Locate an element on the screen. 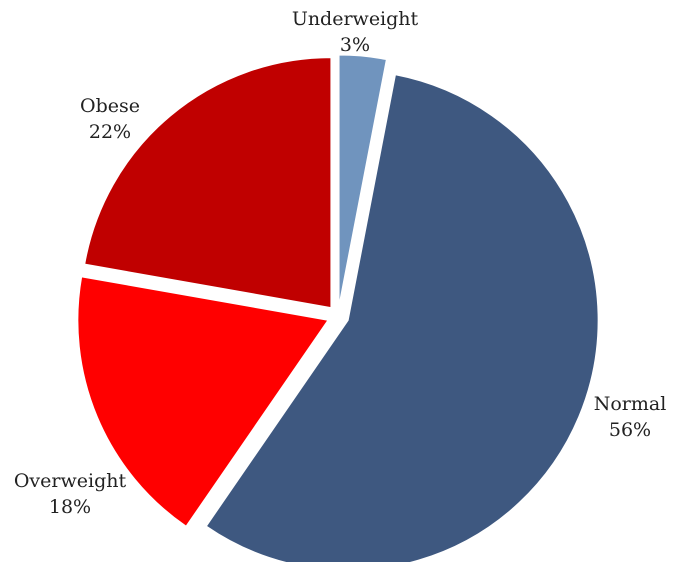  slice-label-underweight: Underweight is located at coordinates (355, 19).